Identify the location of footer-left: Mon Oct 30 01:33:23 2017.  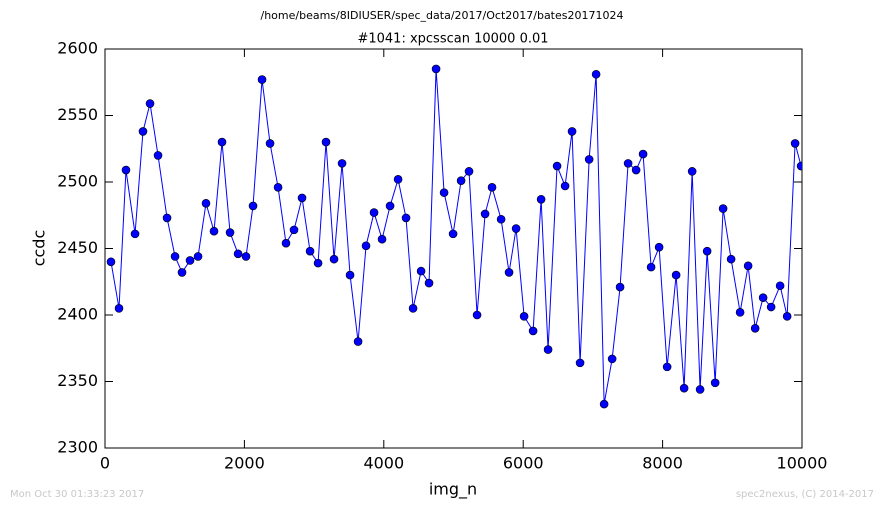
(77, 494).